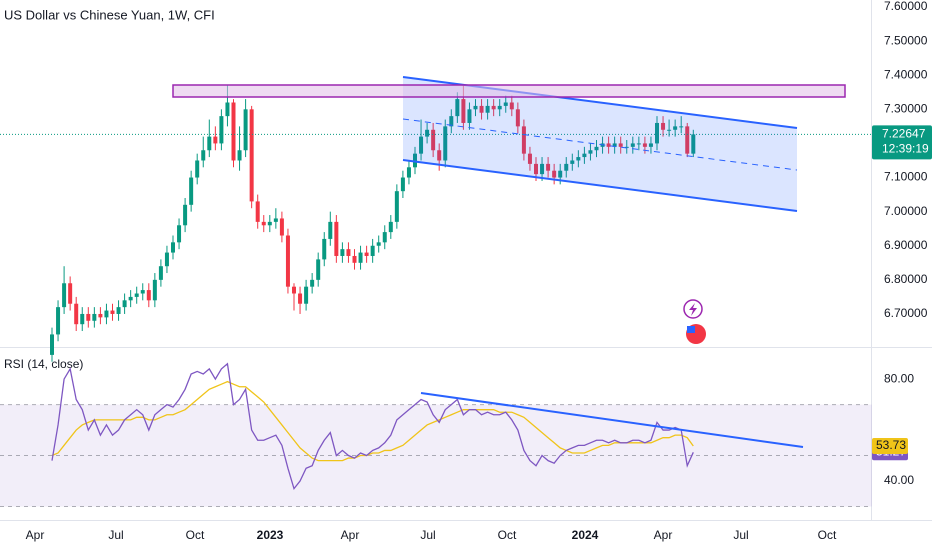 This screenshot has width=932, height=555. Describe the element at coordinates (906, 313) in the screenshot. I see `y-tick-label: 6.70000` at that location.